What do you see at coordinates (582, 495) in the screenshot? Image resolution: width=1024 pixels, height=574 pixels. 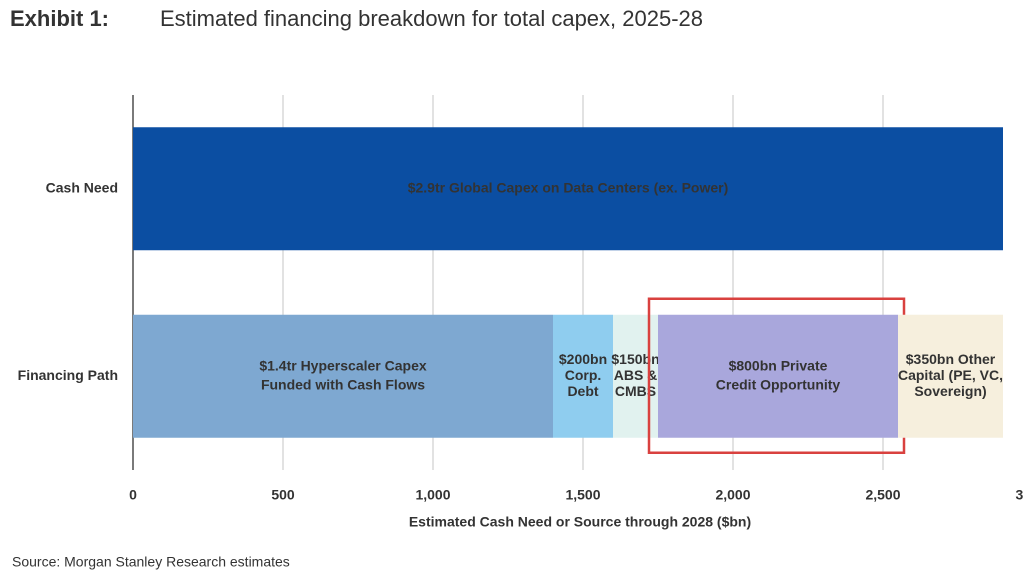 I see `x-tick-label: 1,500` at bounding box center [582, 495].